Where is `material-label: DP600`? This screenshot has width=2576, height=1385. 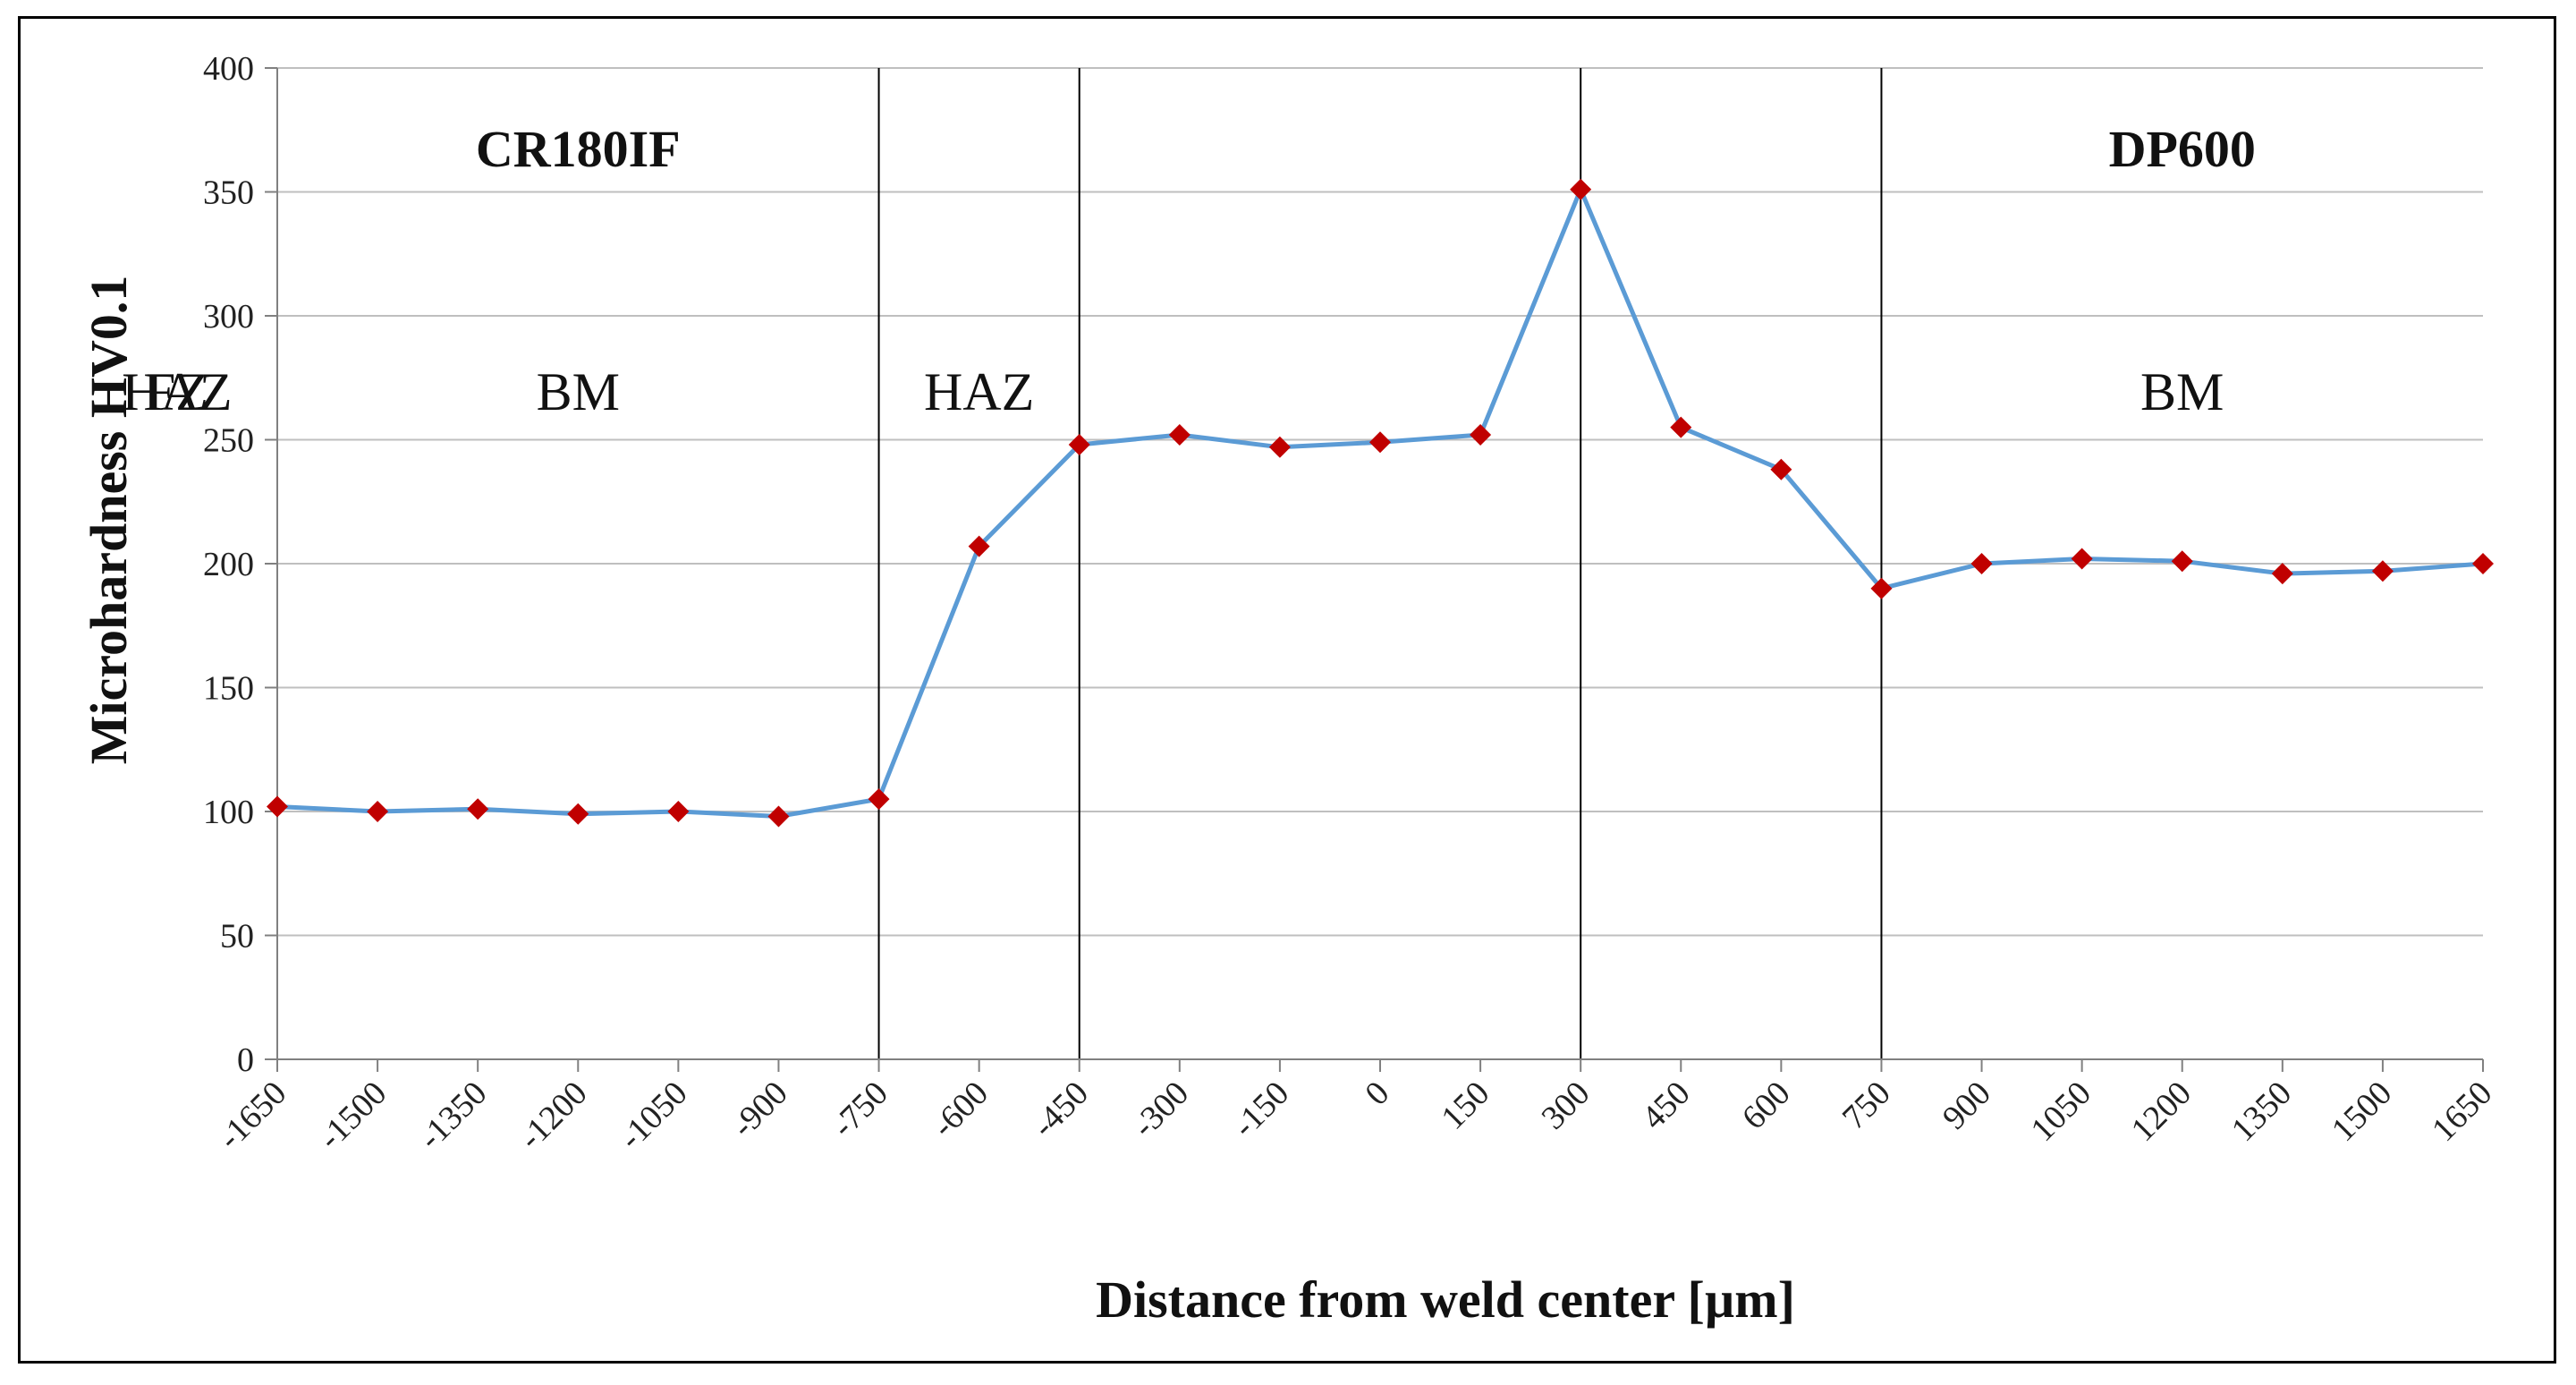 material-label: DP600 is located at coordinates (2182, 149).